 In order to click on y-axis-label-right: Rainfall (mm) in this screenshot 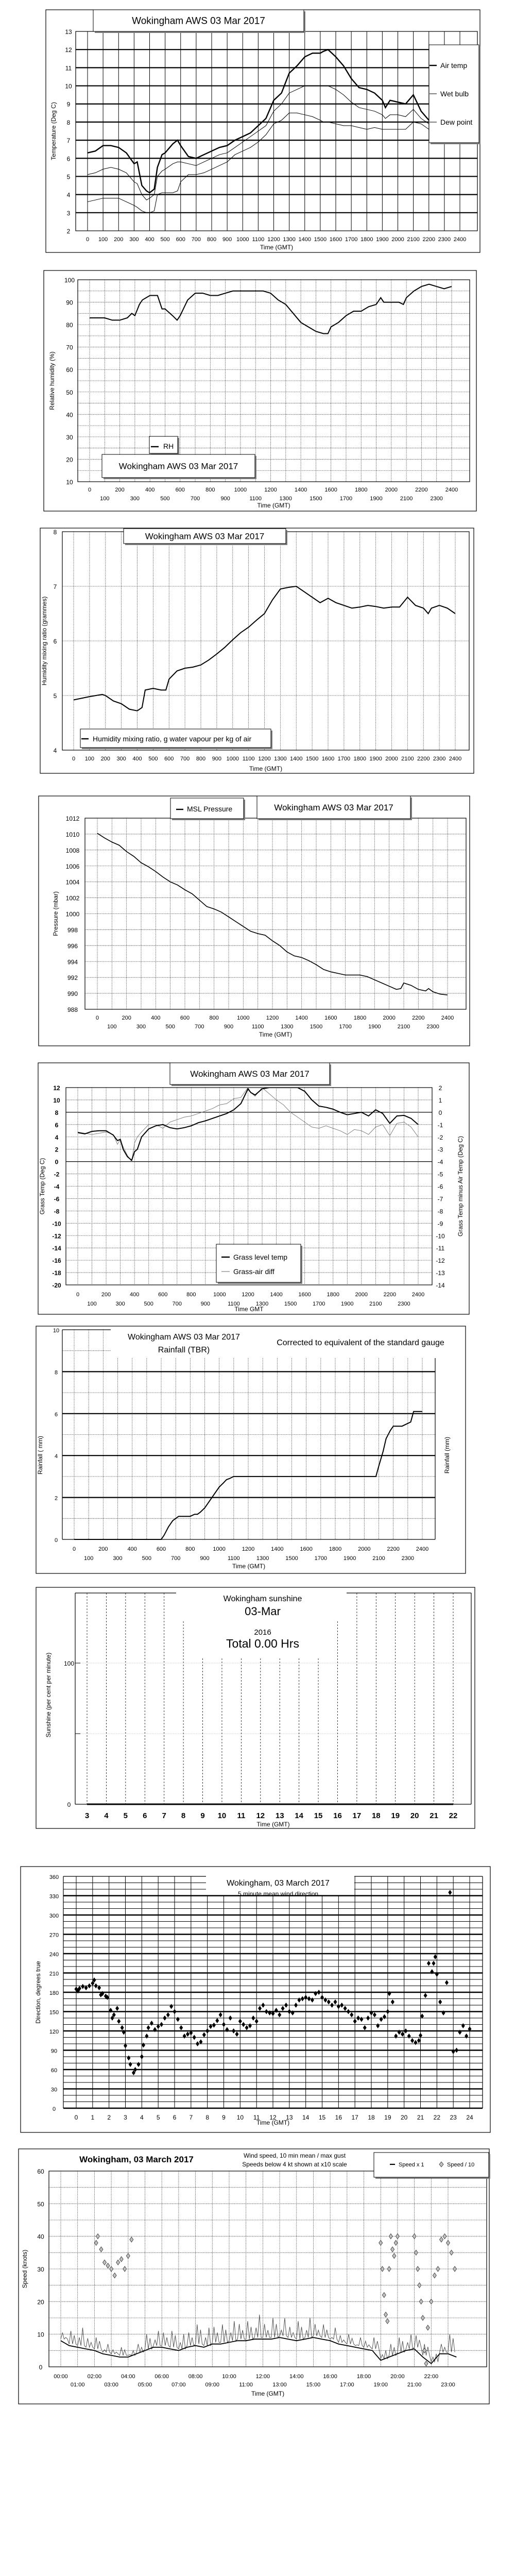, I will do `click(447, 1455)`.